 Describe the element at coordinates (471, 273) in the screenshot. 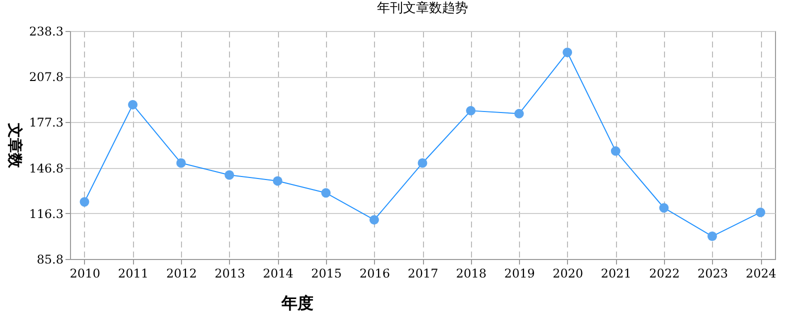

I see `x-tick-label: 2018` at that location.